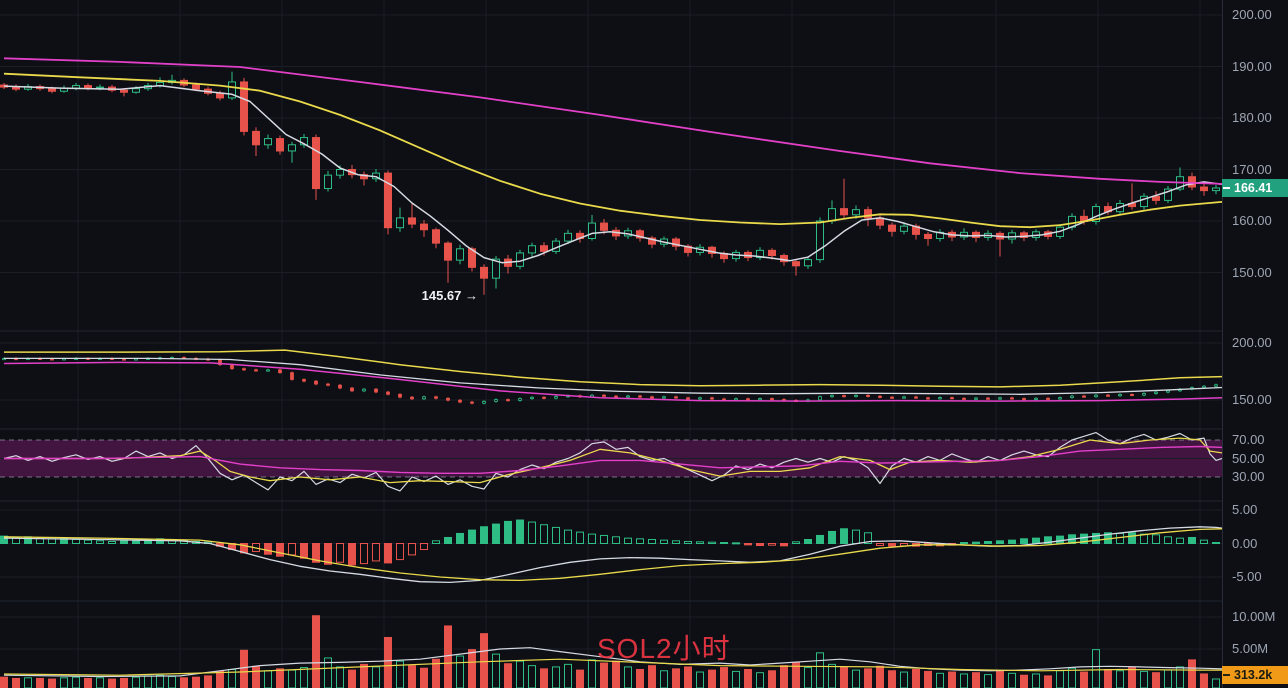 Image resolution: width=1288 pixels, height=688 pixels. I want to click on last-volume-value: 313.2k, so click(1253, 675).